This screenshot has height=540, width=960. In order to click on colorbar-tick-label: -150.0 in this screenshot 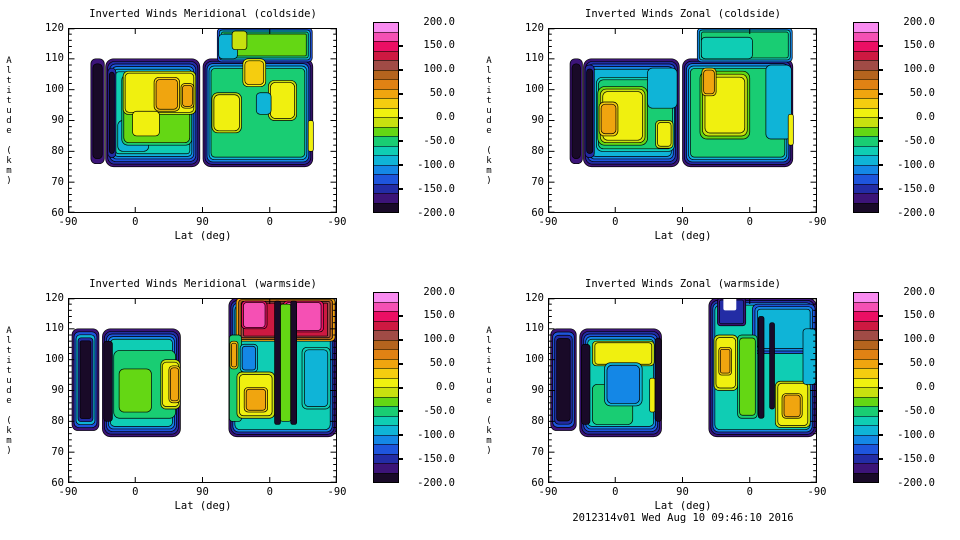, I will do `click(436, 458)`.